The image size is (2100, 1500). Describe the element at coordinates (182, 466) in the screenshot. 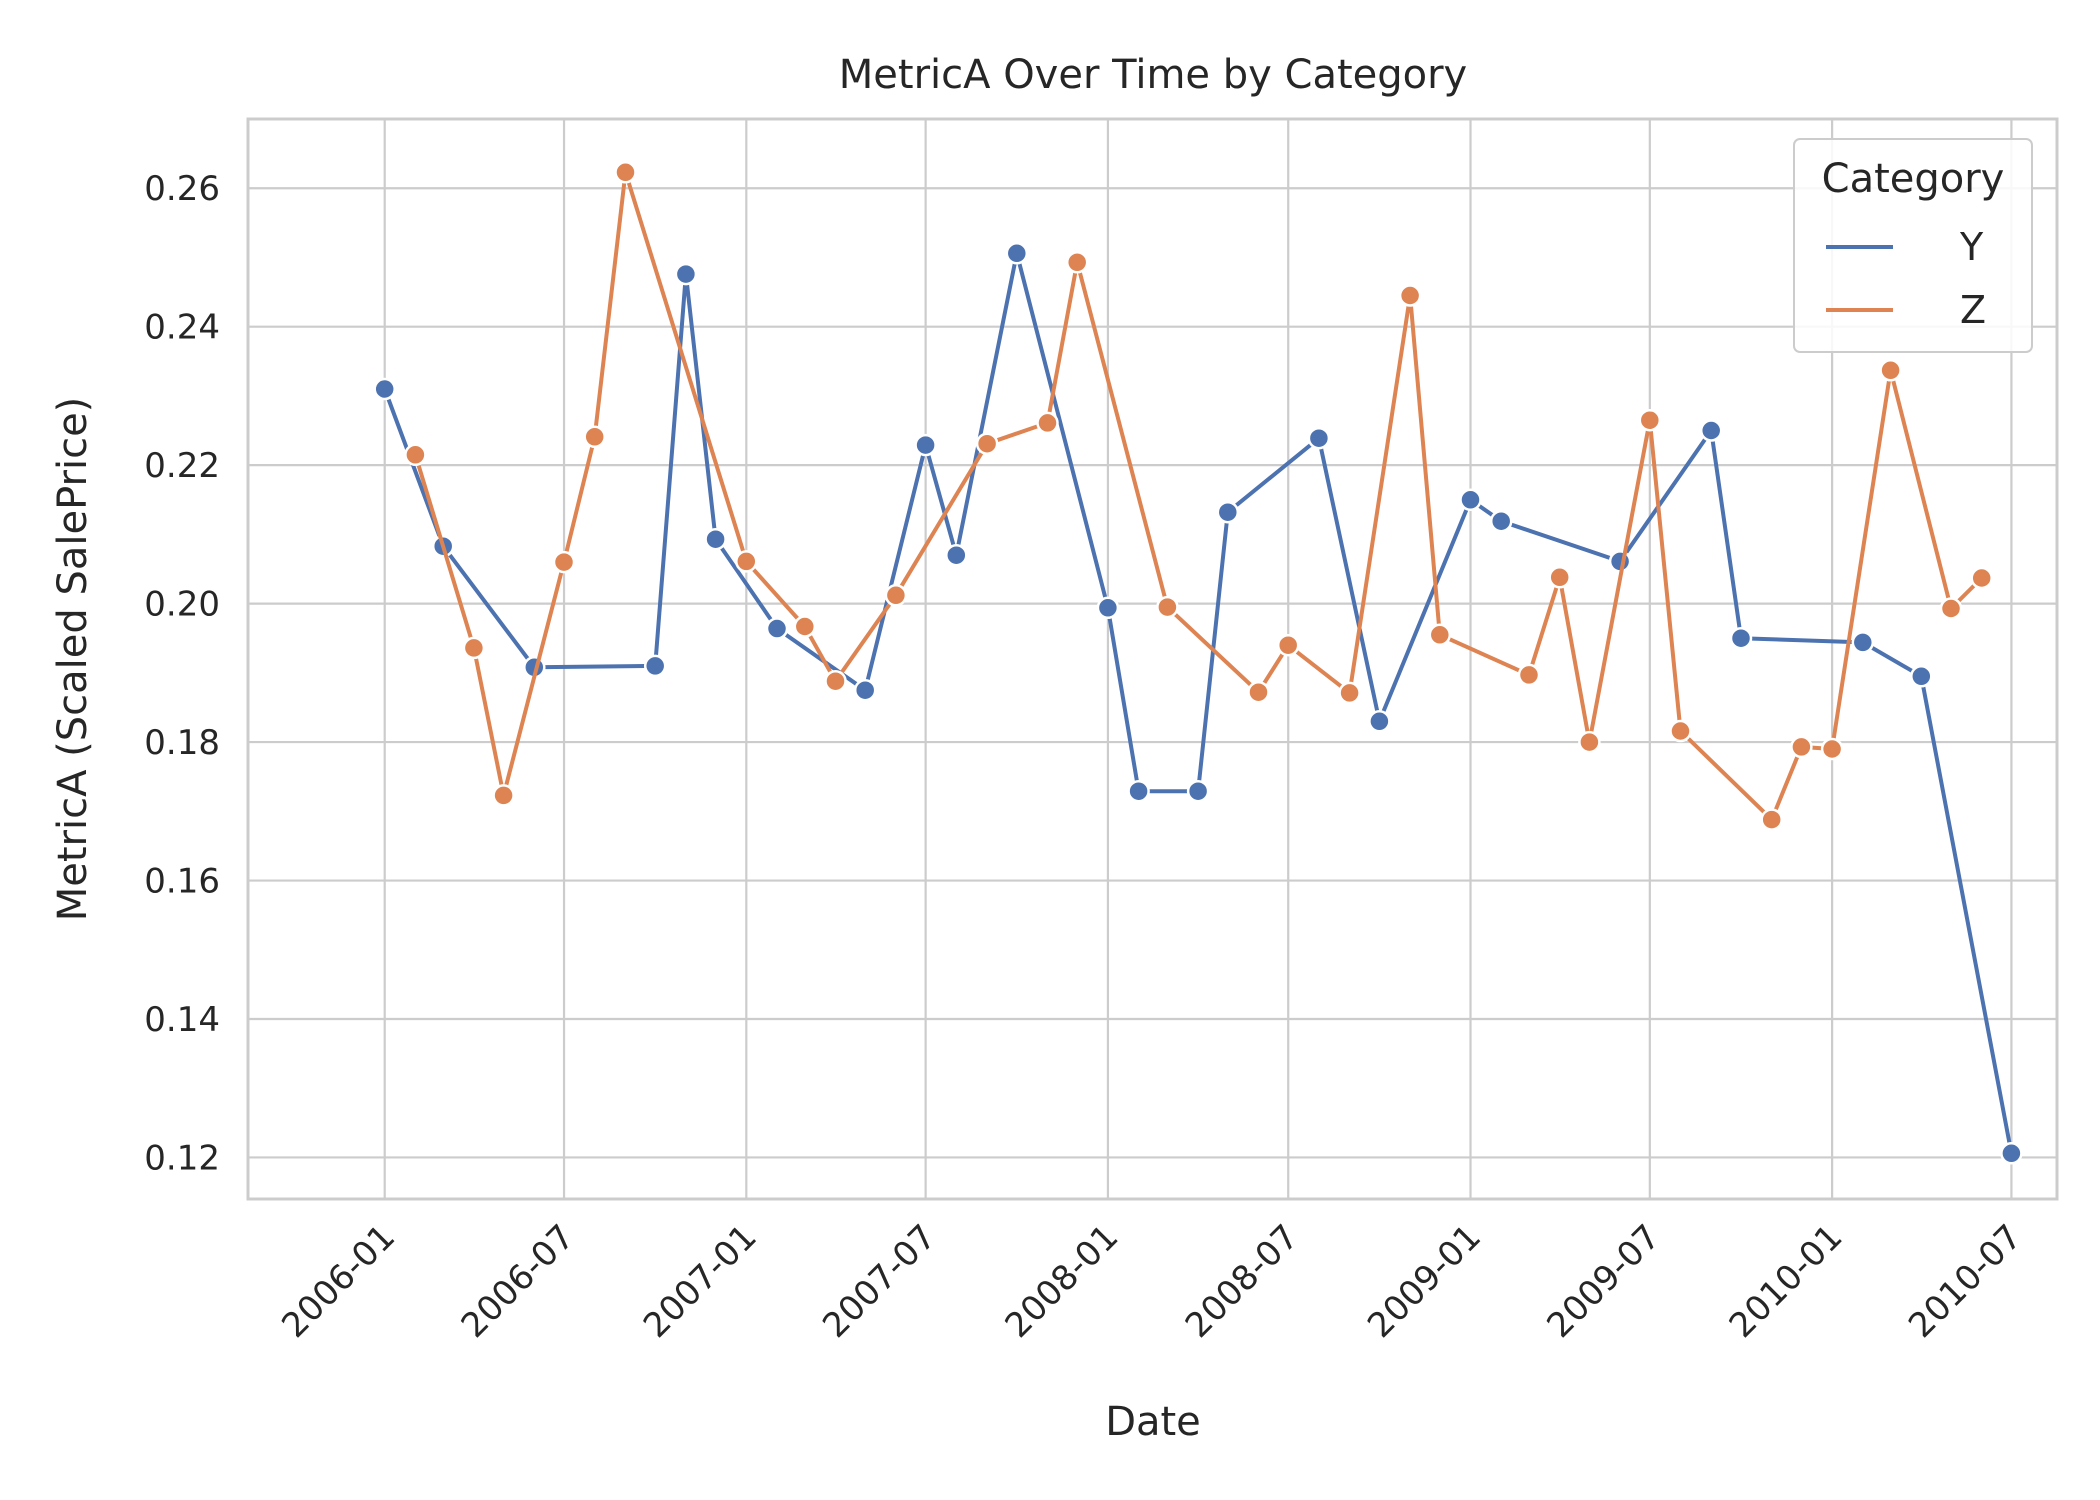

I see `y-tick-label: 0.22` at that location.